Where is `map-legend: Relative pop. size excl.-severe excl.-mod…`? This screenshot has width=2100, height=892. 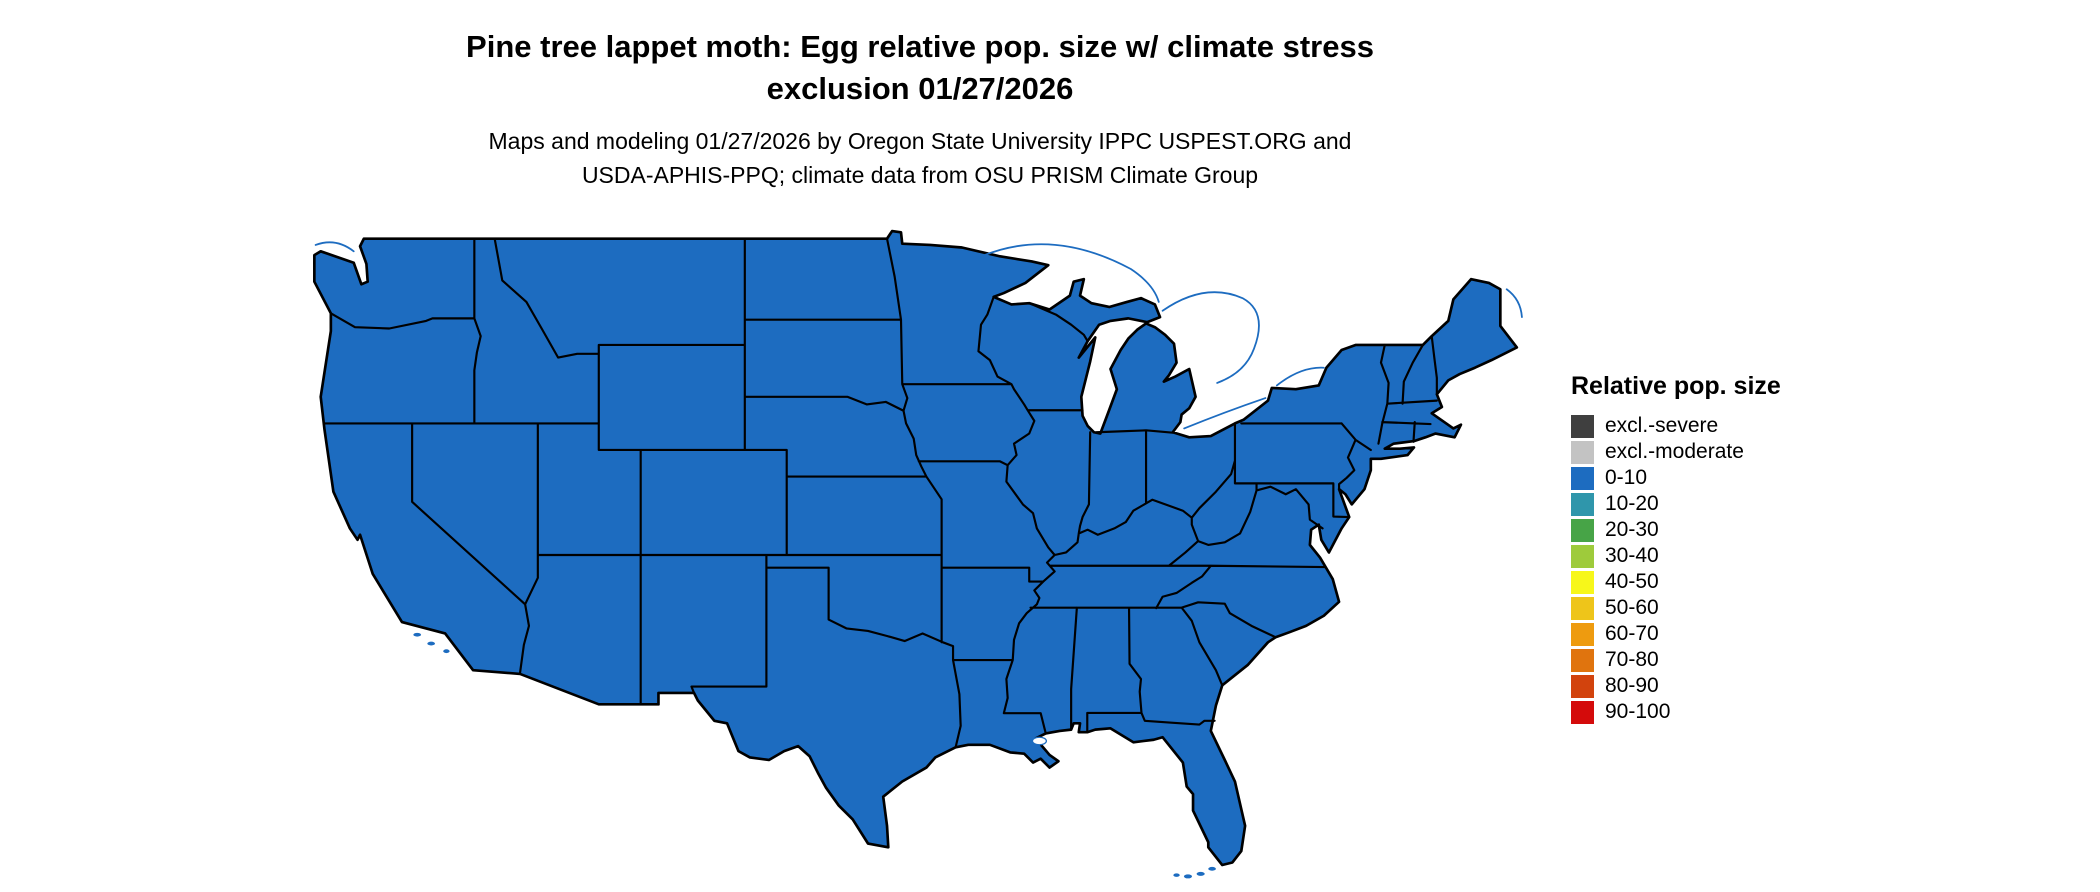 map-legend: Relative pop. size excl.-severe excl.-mod… is located at coordinates (1676, 548).